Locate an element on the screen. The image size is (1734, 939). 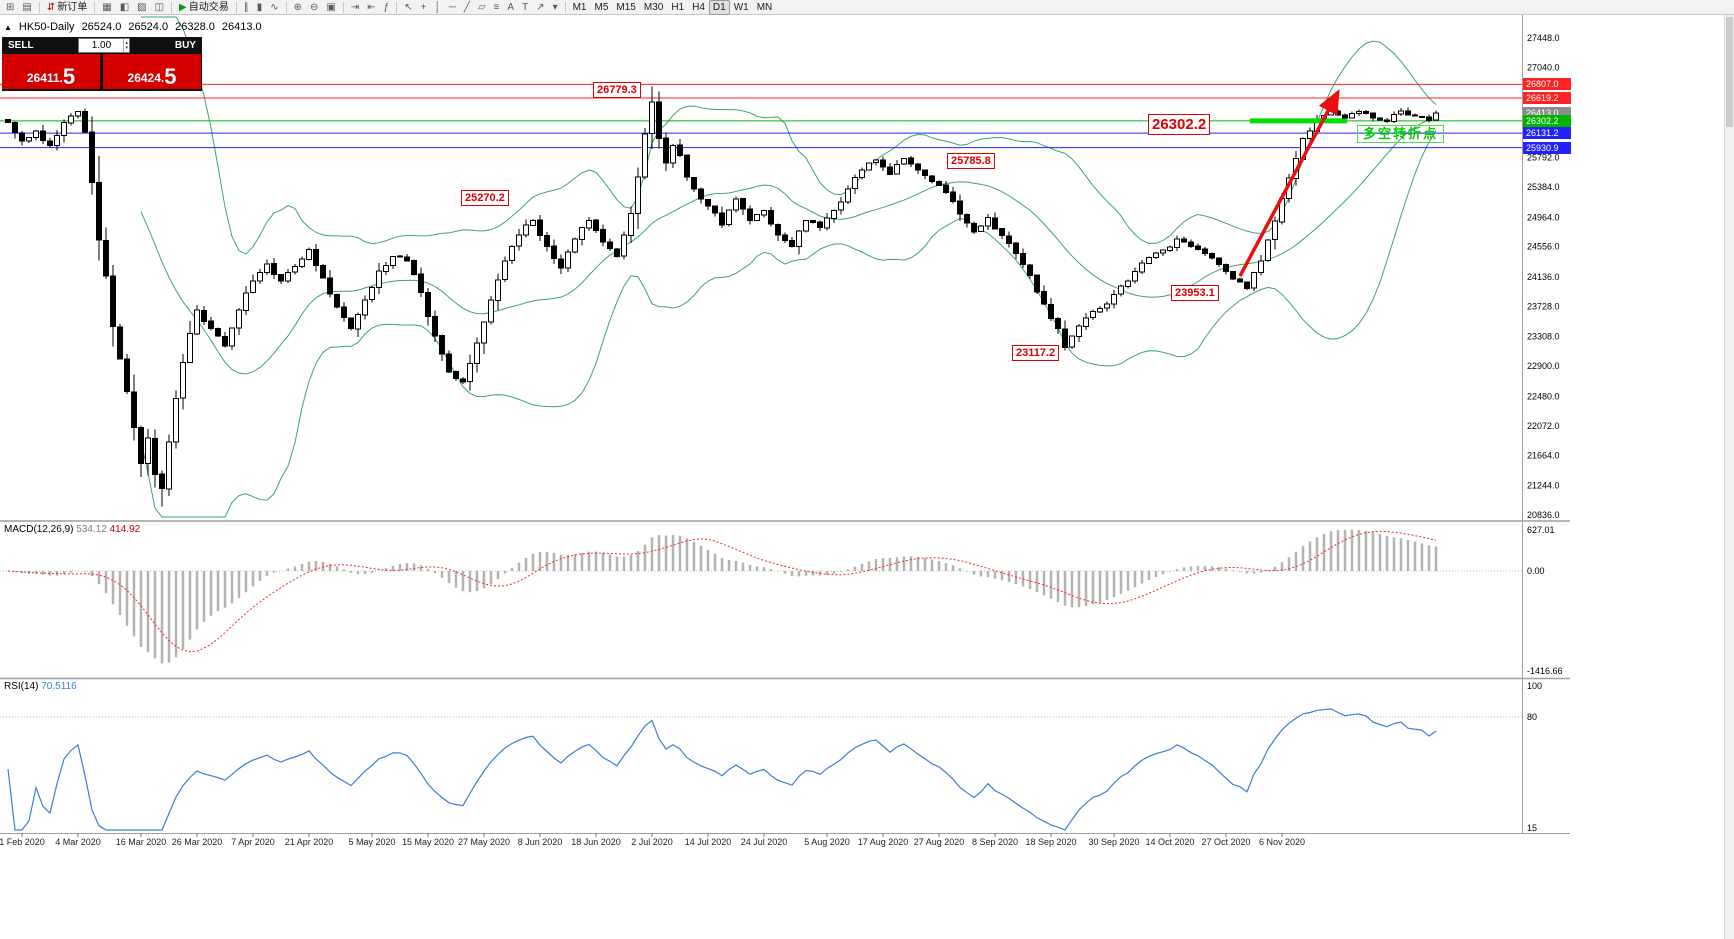
timeframe-w1: W1 is located at coordinates (741, 7).